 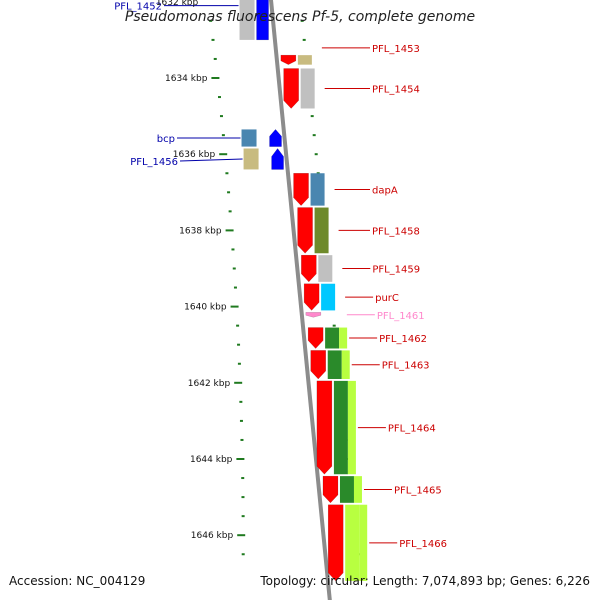 What do you see at coordinates (166, 139) in the screenshot?
I see `gene-label-bcp: bcp` at bounding box center [166, 139].